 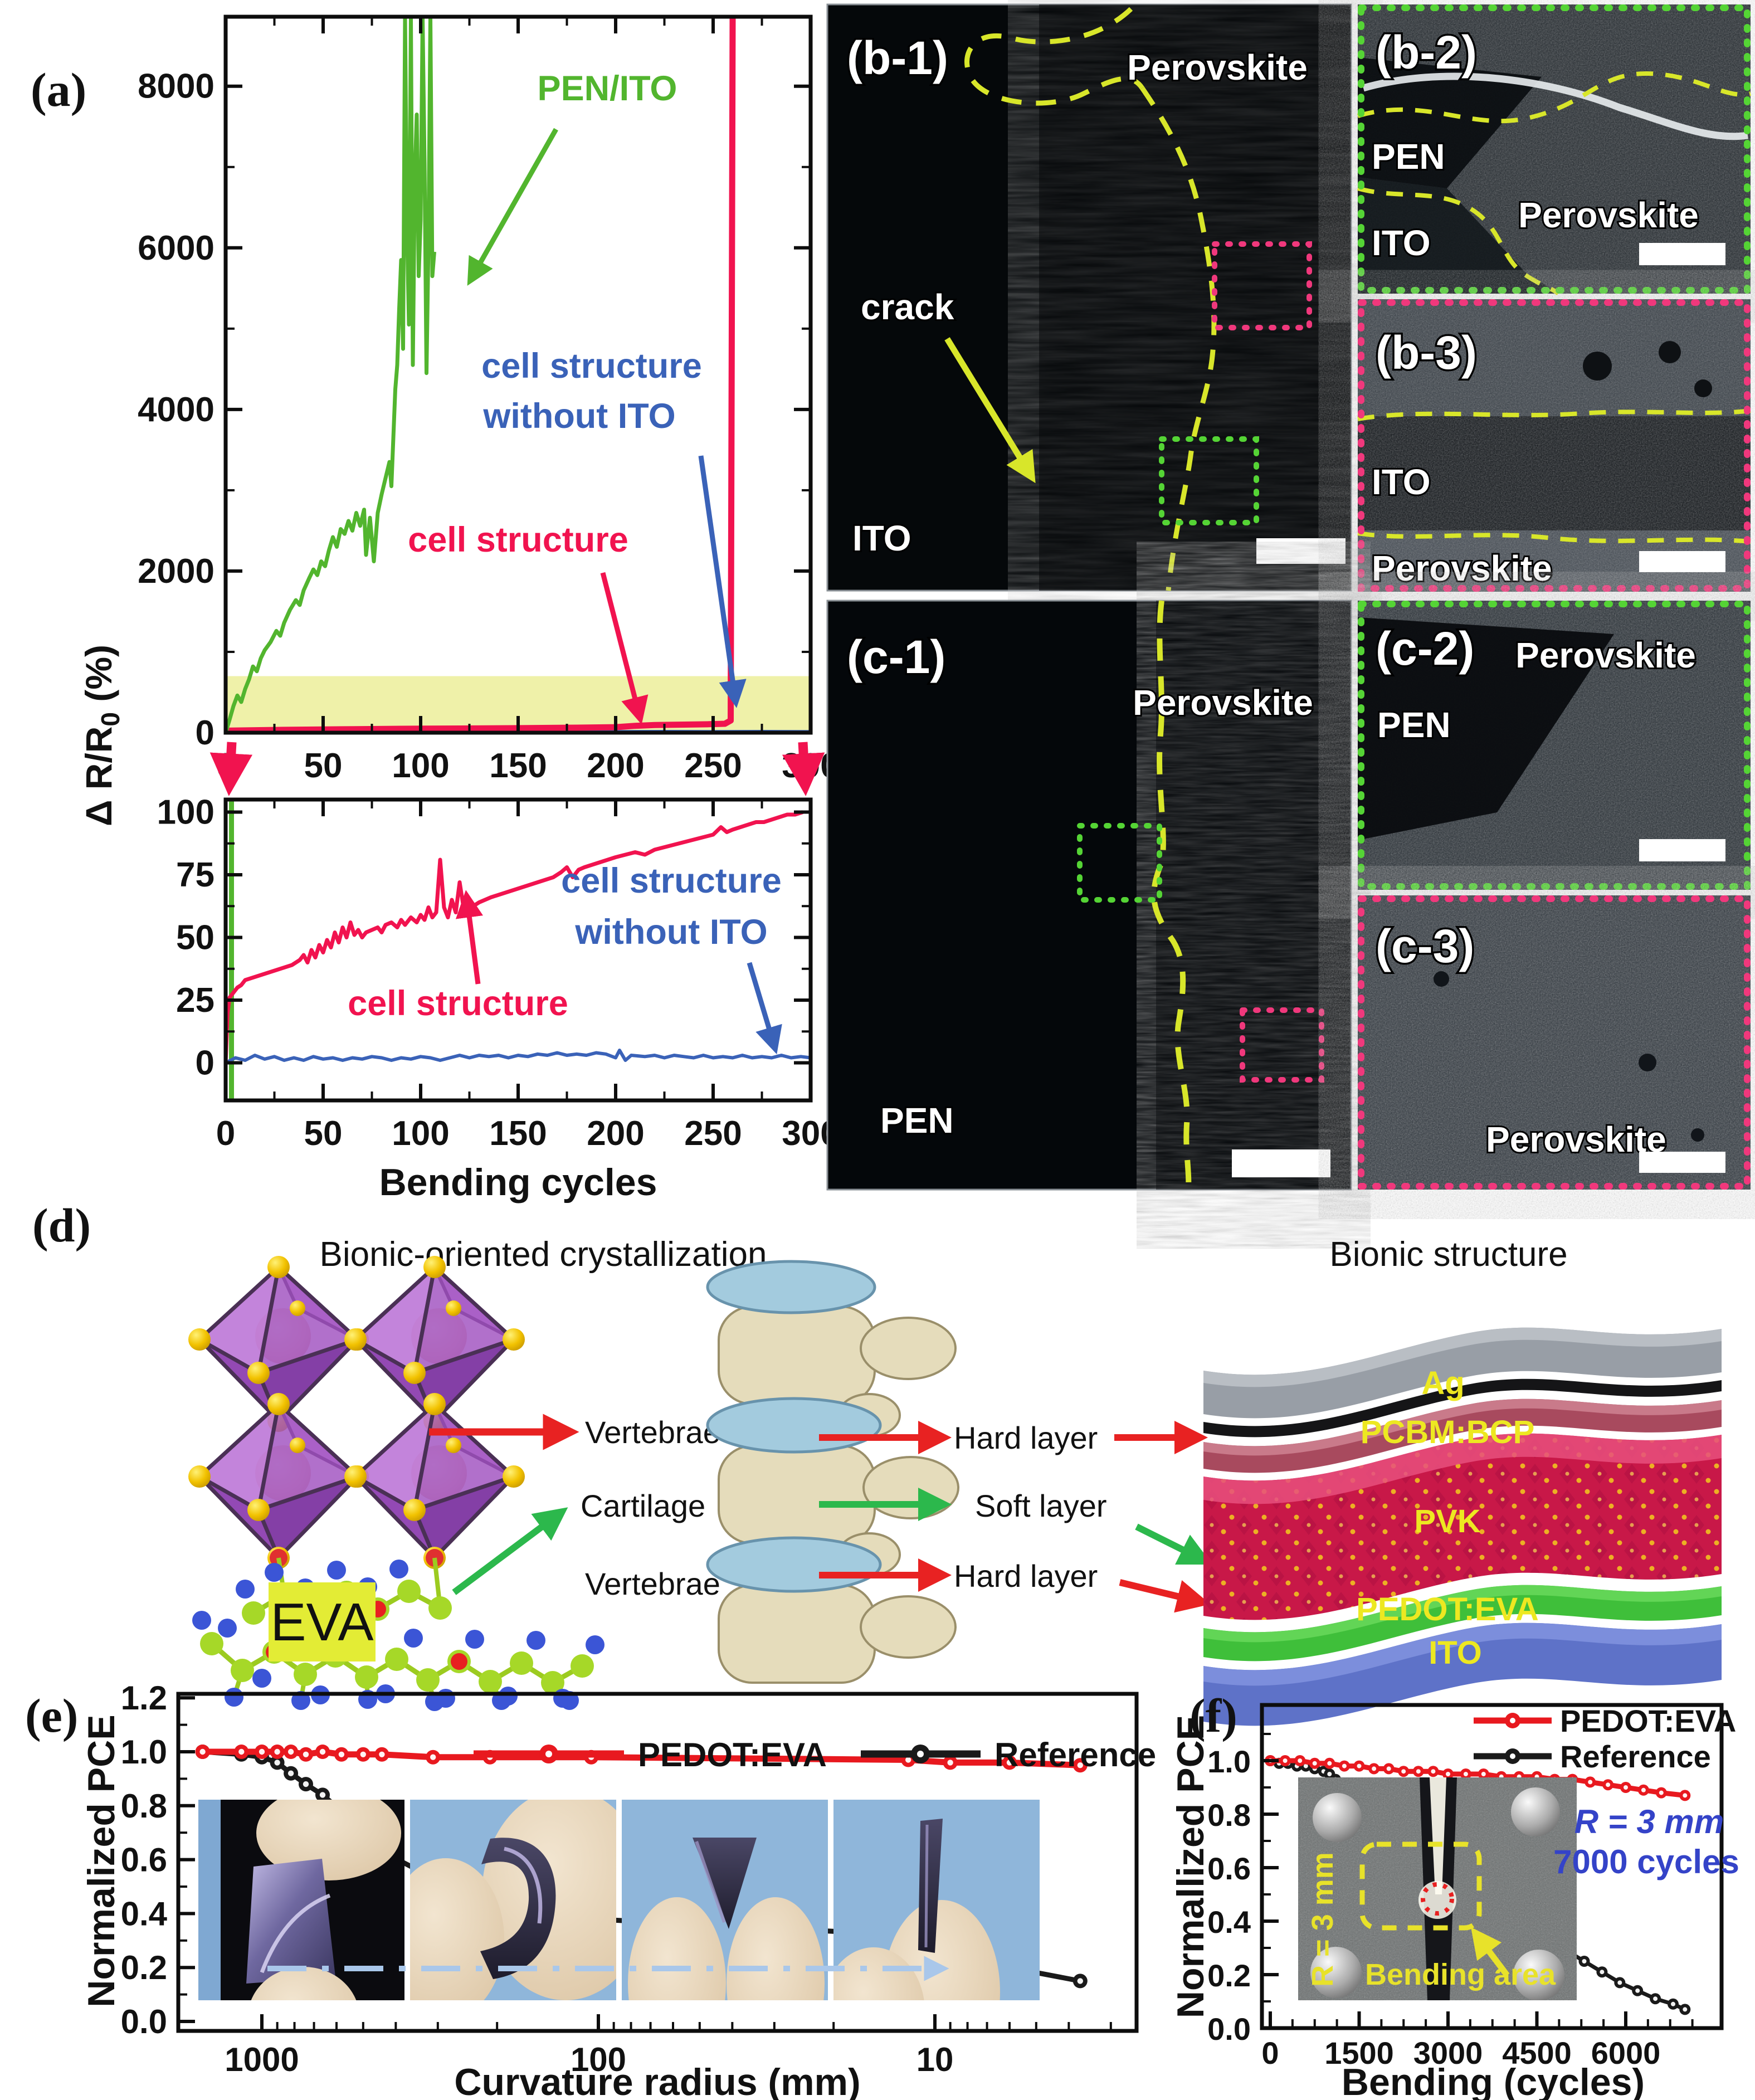 I want to click on stack-layer-pvk-top, so click(x=1462, y=1468).